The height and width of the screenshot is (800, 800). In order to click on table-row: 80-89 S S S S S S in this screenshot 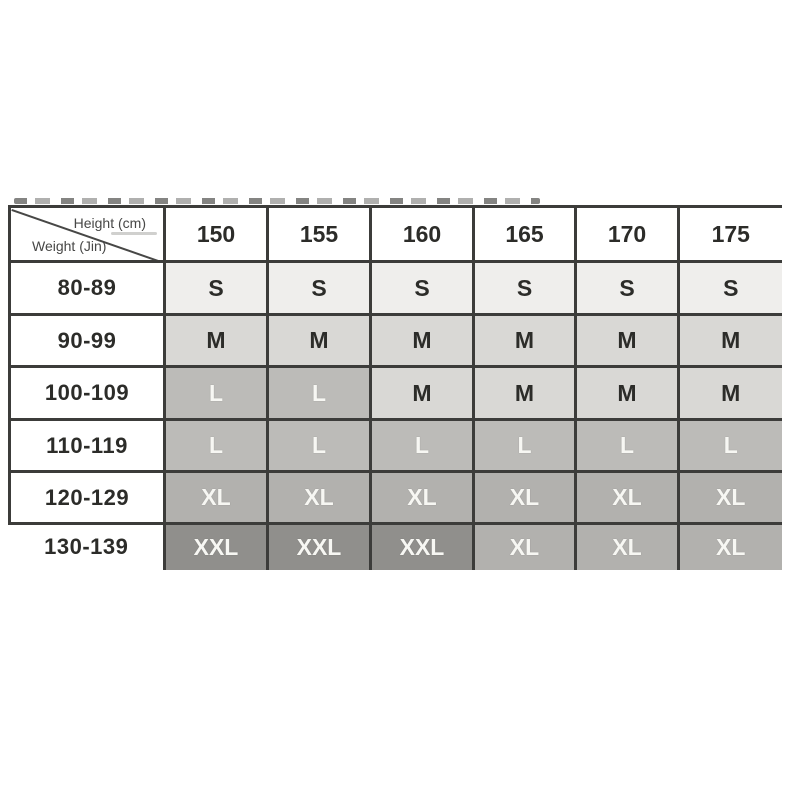, I will do `click(395, 288)`.